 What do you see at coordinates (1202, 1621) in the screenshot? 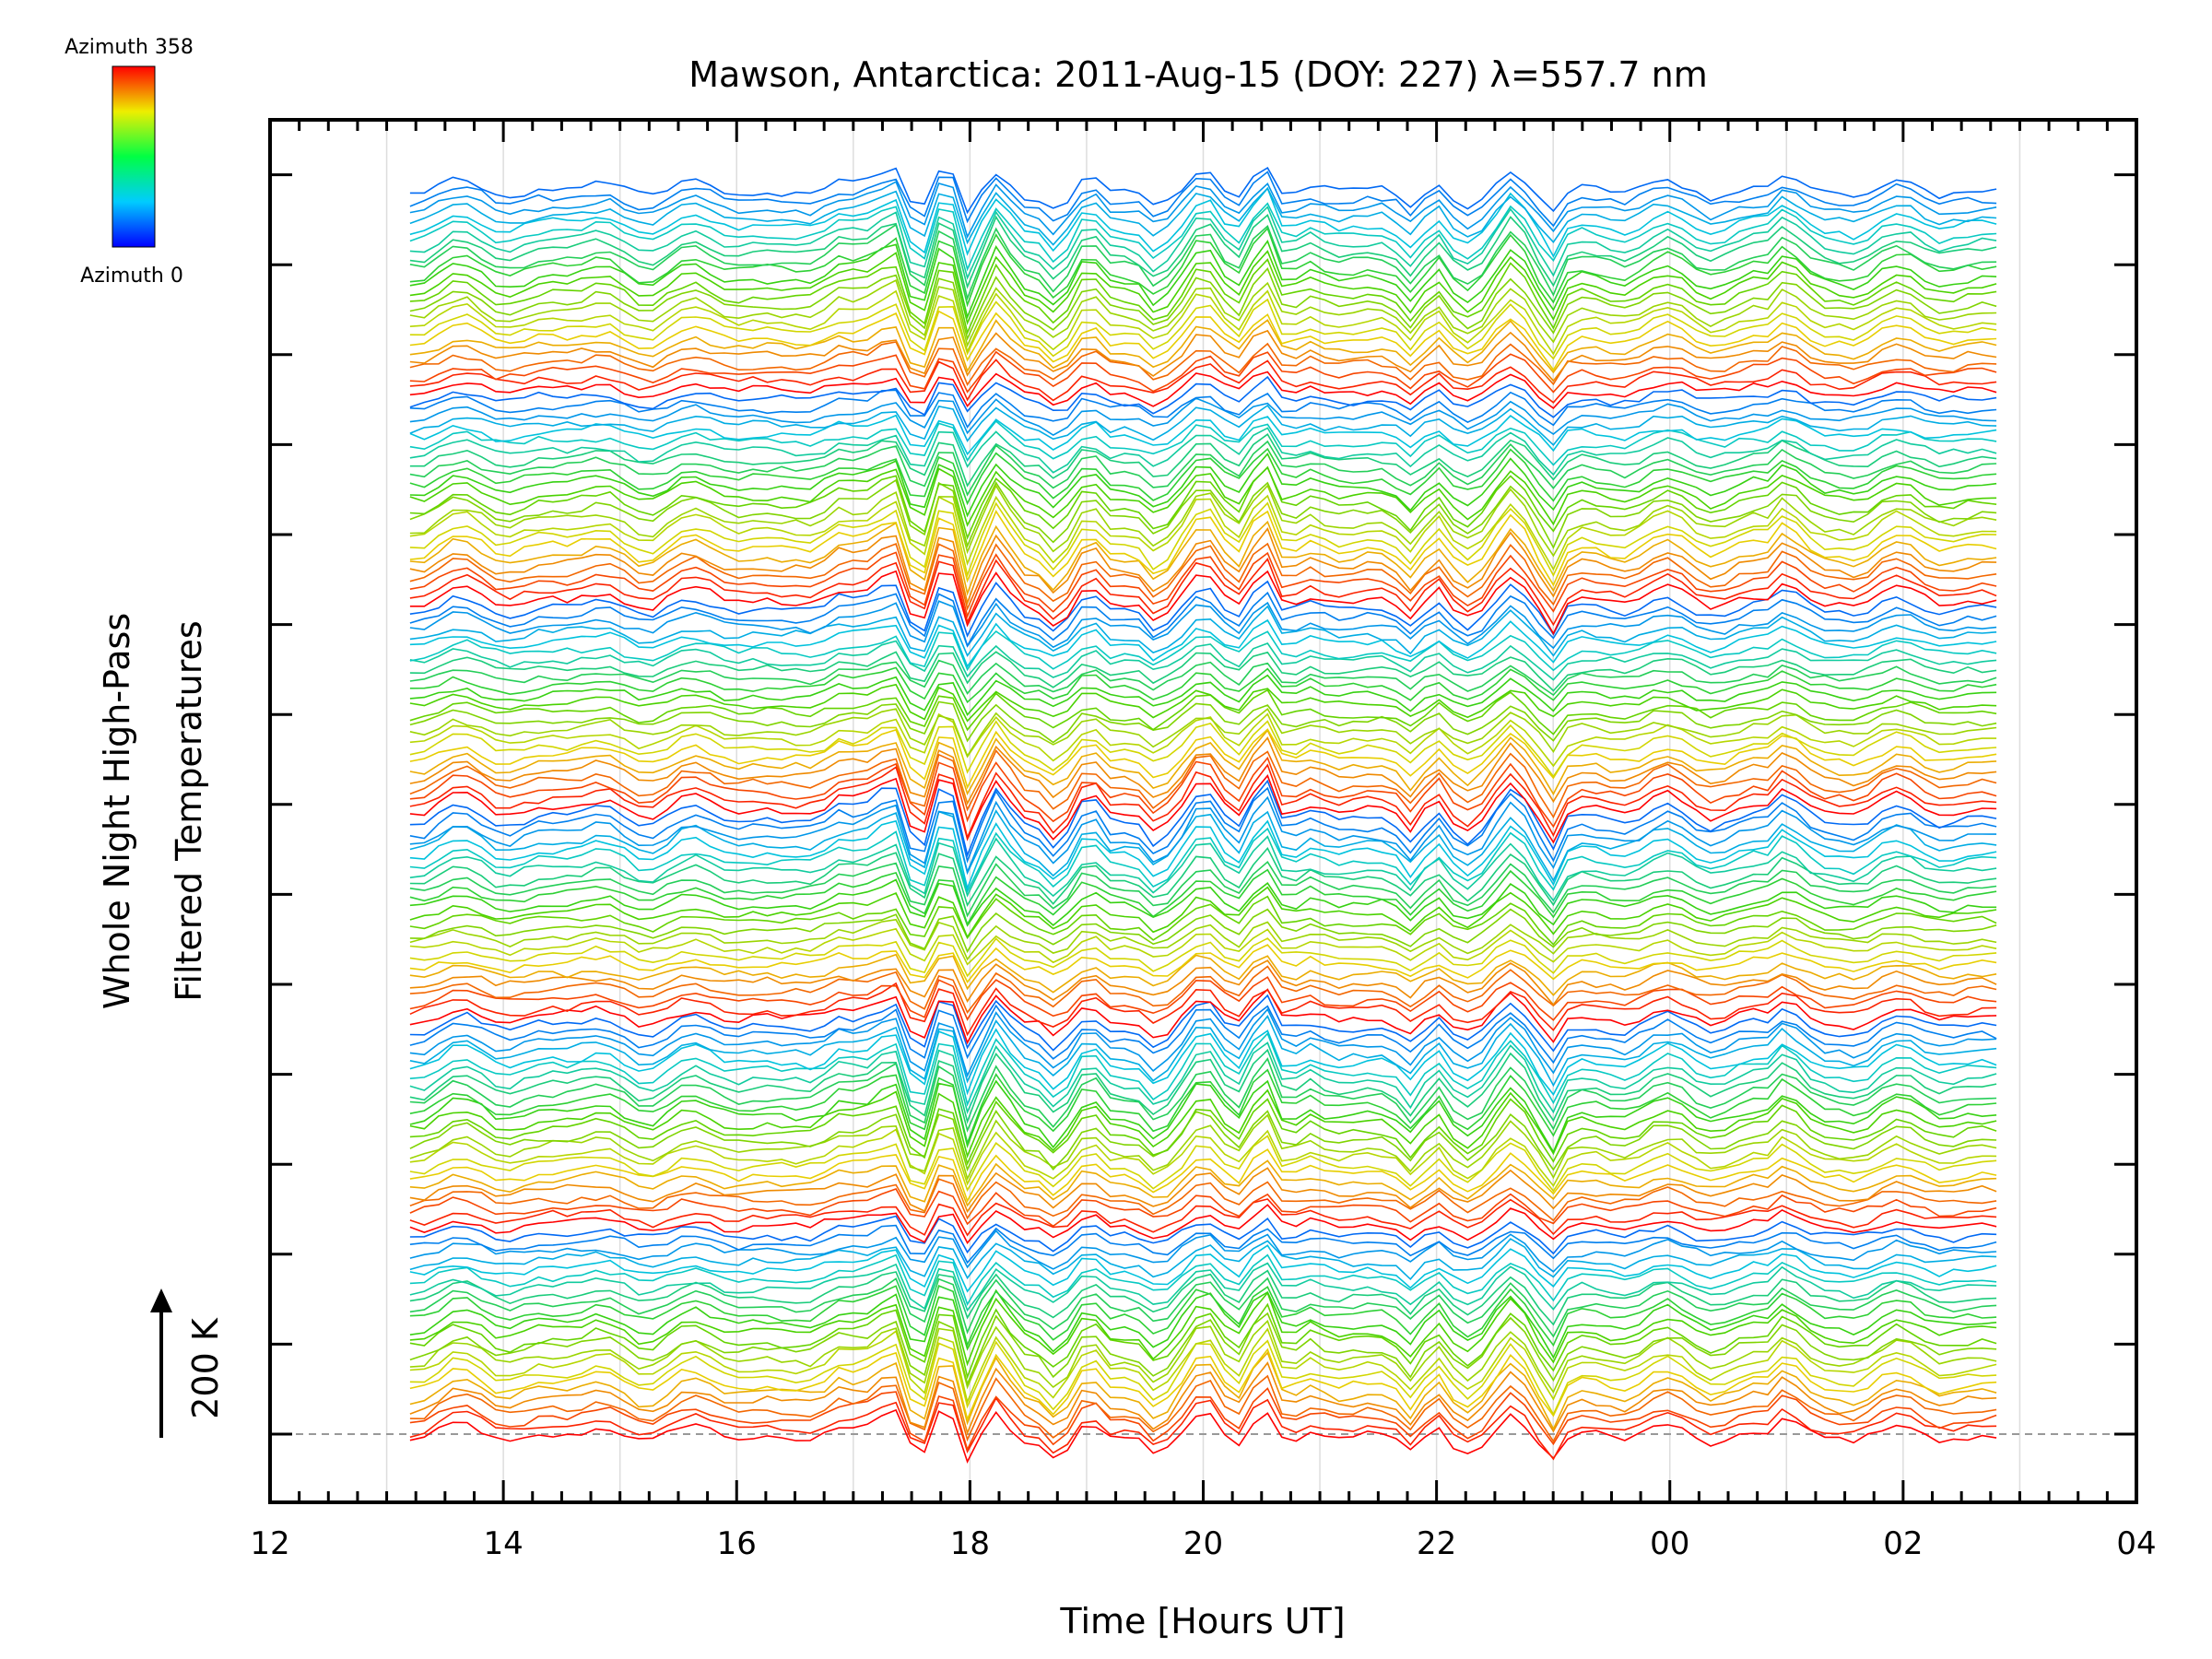
I see `x-axis-label: Time [Hours UT]` at bounding box center [1202, 1621].